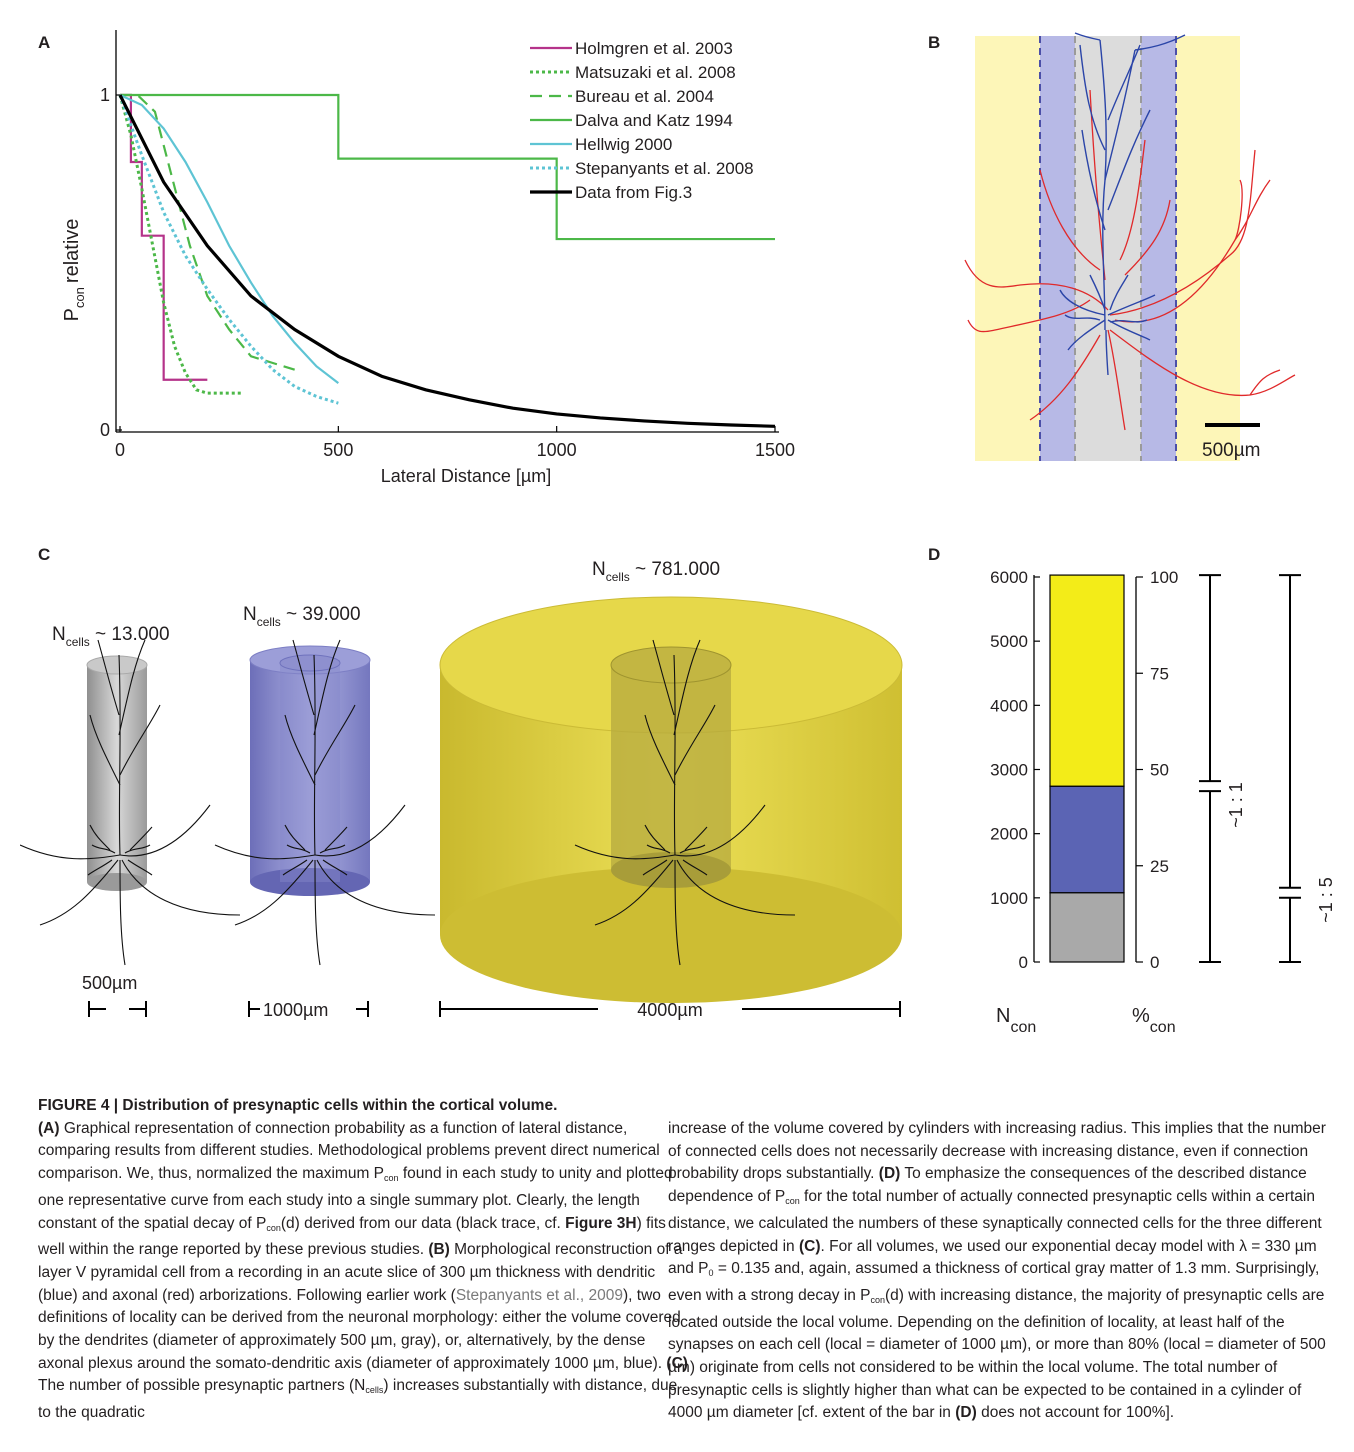  Describe the element at coordinates (1009, 770) in the screenshot. I see `left-tick-label: 3000` at that location.